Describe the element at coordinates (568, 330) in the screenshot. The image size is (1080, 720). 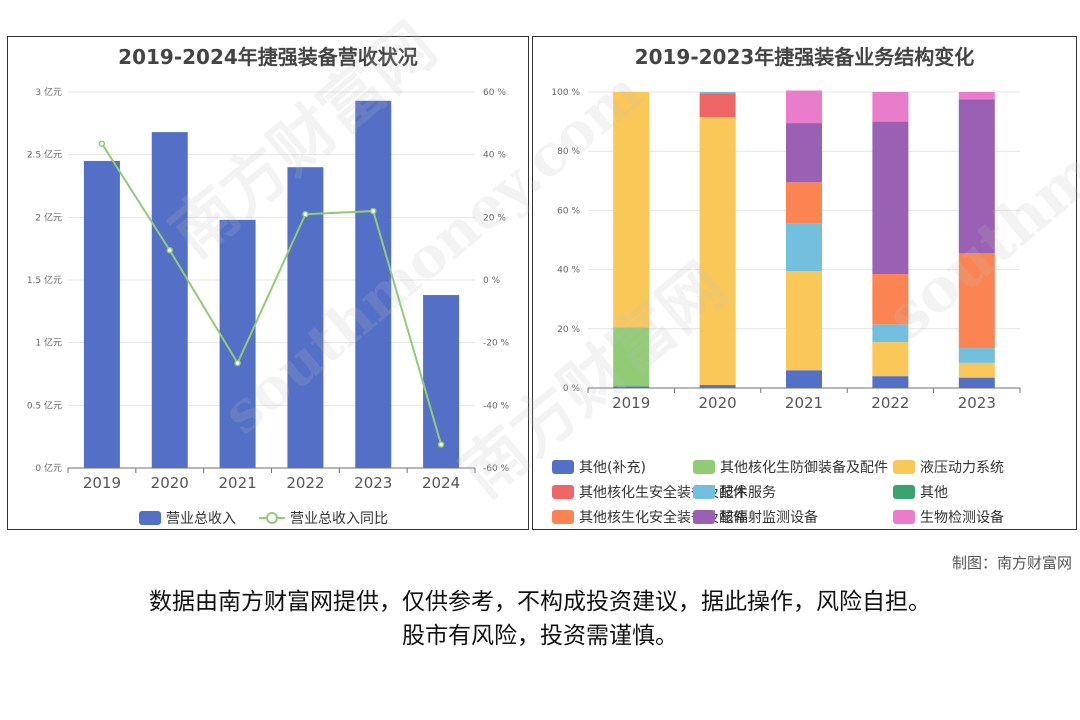
I see `y-tick-label: 20 %` at that location.